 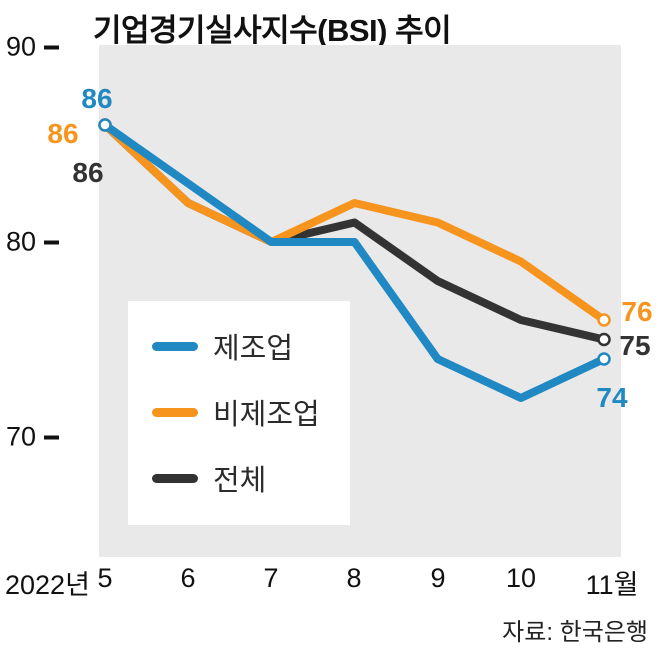 What do you see at coordinates (612, 585) in the screenshot?
I see `x-axis-label-11: 11월` at bounding box center [612, 585].